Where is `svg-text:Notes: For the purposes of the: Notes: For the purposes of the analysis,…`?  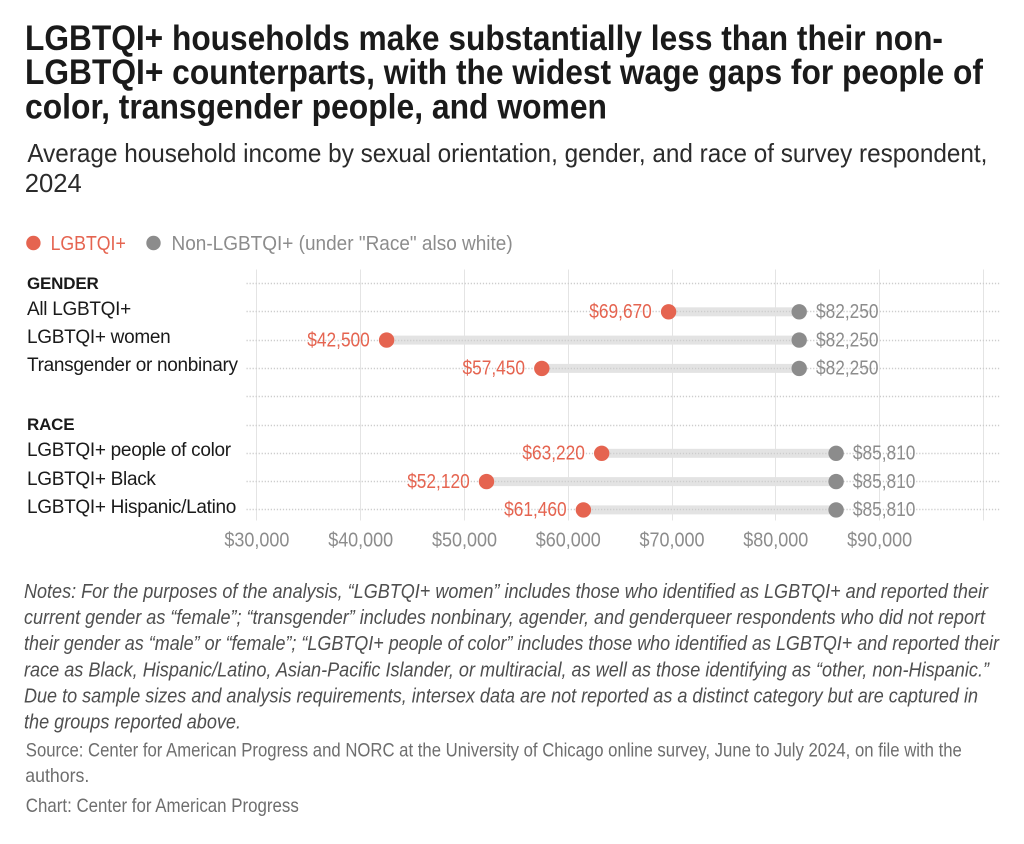 svg-text:Notes: For the purposes of the: Notes: For the purposes of the analysis,… is located at coordinates (506, 591).